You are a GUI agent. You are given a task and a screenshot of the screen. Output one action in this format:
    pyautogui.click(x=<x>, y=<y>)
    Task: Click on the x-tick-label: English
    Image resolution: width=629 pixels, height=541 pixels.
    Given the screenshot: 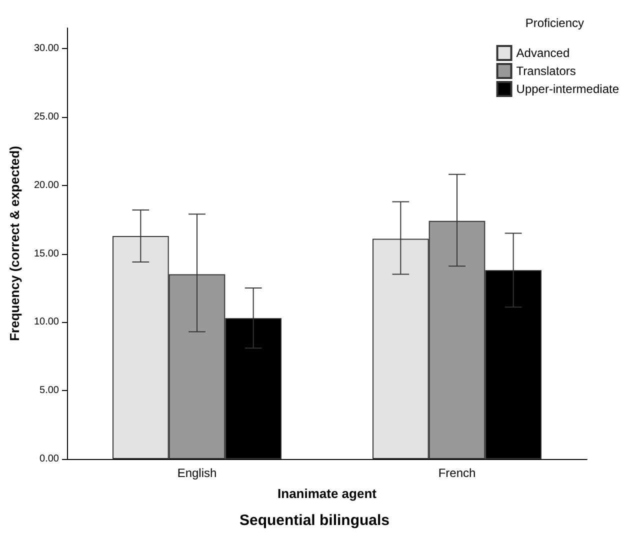 What is the action you would take?
    pyautogui.click(x=197, y=473)
    